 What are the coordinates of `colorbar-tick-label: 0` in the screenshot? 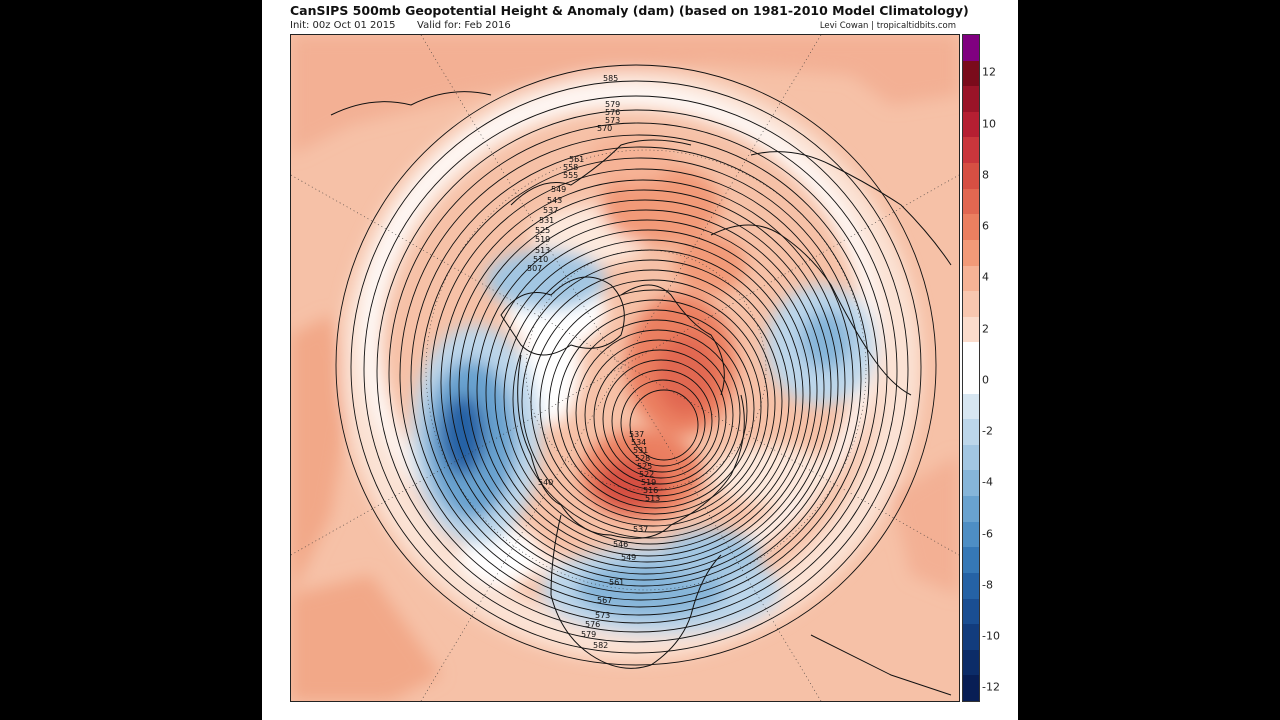 It's located at (985, 380).